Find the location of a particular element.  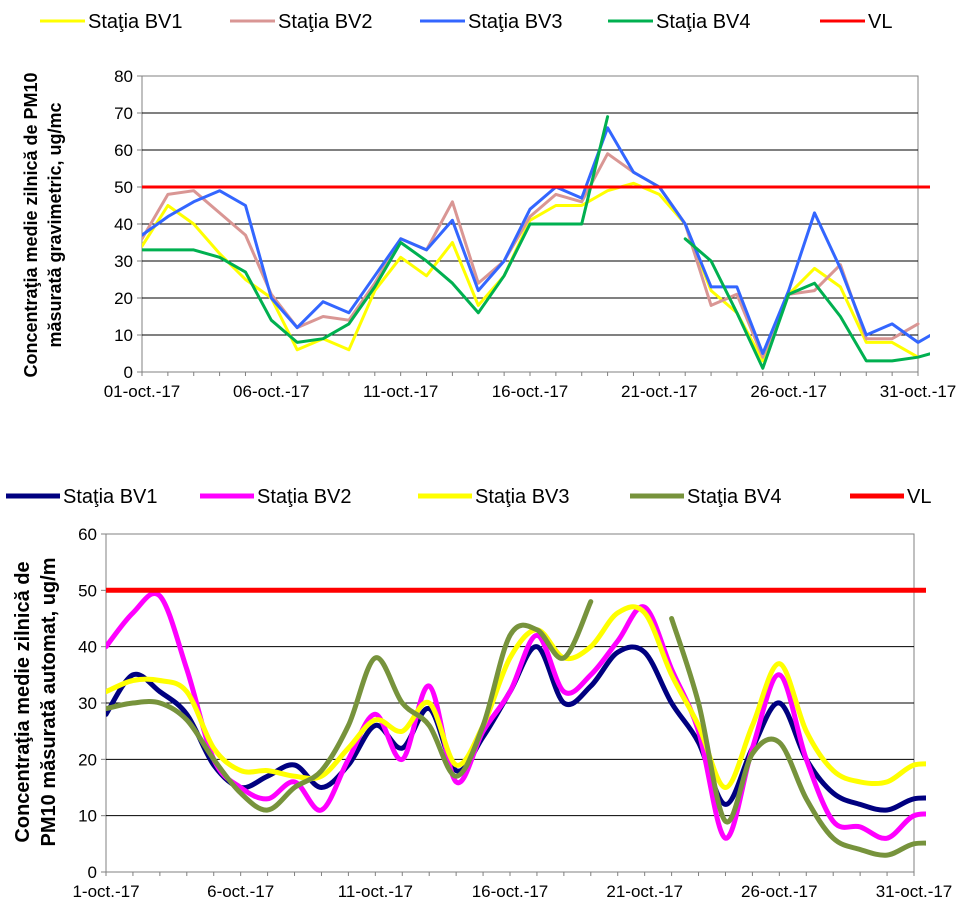

x-tick-label: 1-oct.-17 is located at coordinates (105, 891).